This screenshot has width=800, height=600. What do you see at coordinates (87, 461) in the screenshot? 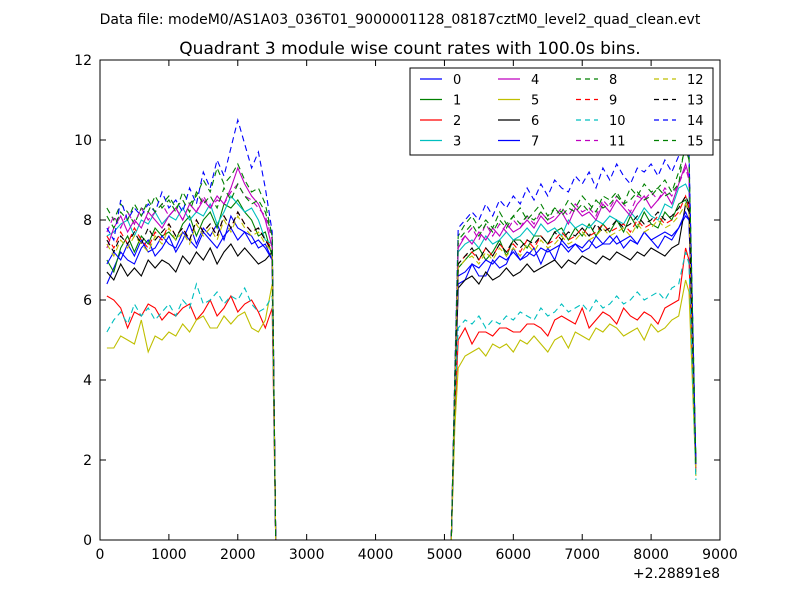
I see `y-tick-label: 2` at bounding box center [87, 461].